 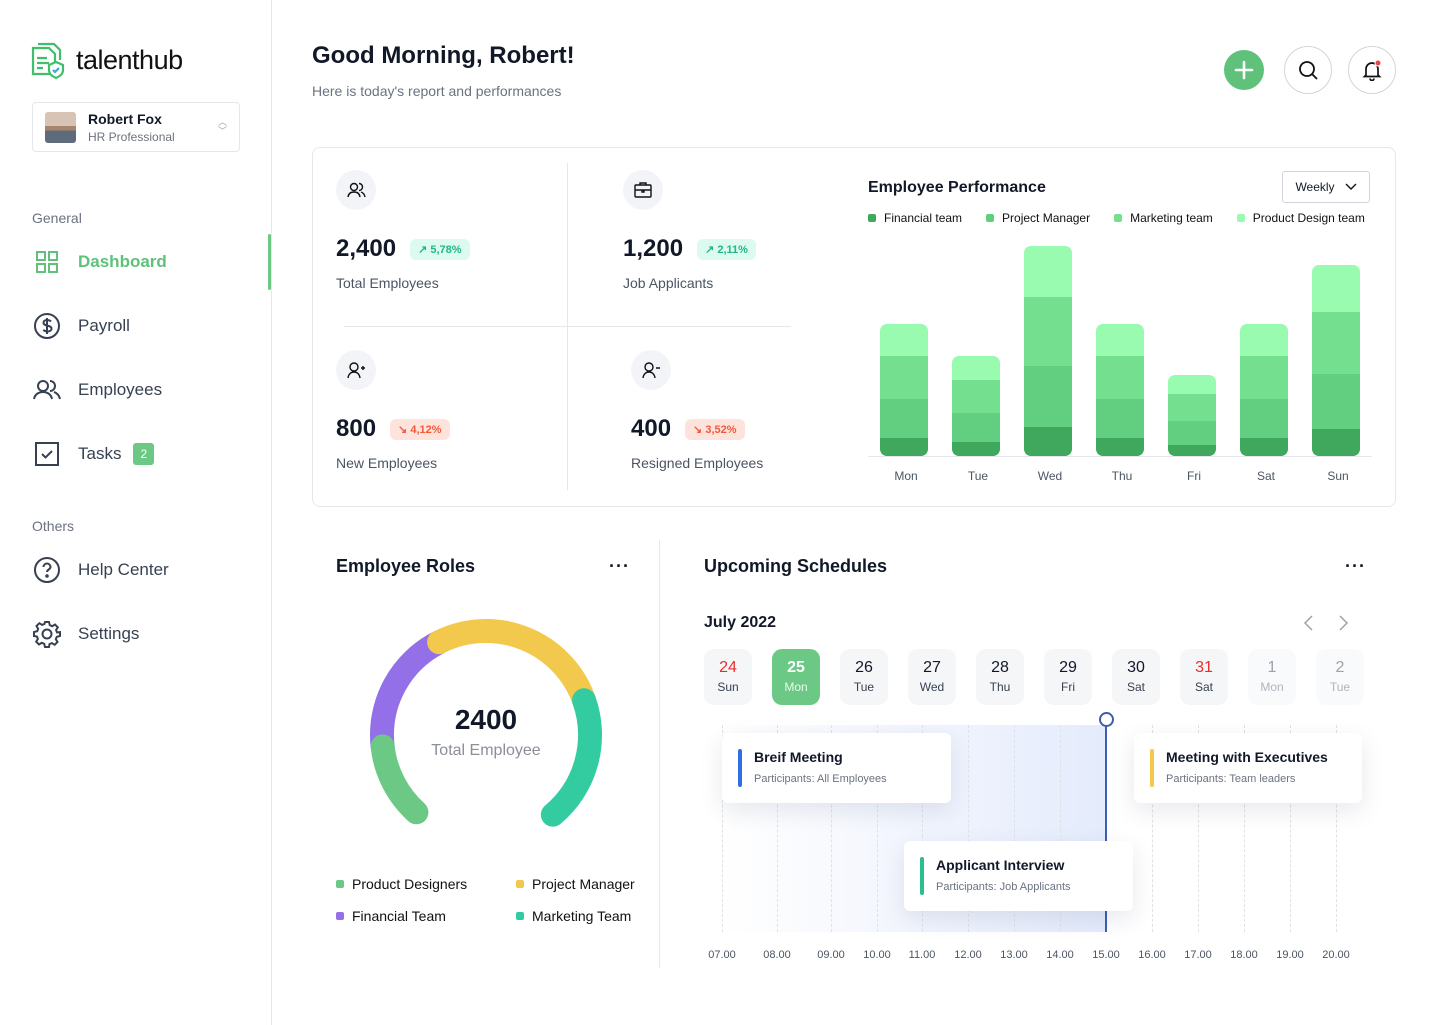 What do you see at coordinates (1198, 955) in the screenshot?
I see `hour-label: 17.00` at bounding box center [1198, 955].